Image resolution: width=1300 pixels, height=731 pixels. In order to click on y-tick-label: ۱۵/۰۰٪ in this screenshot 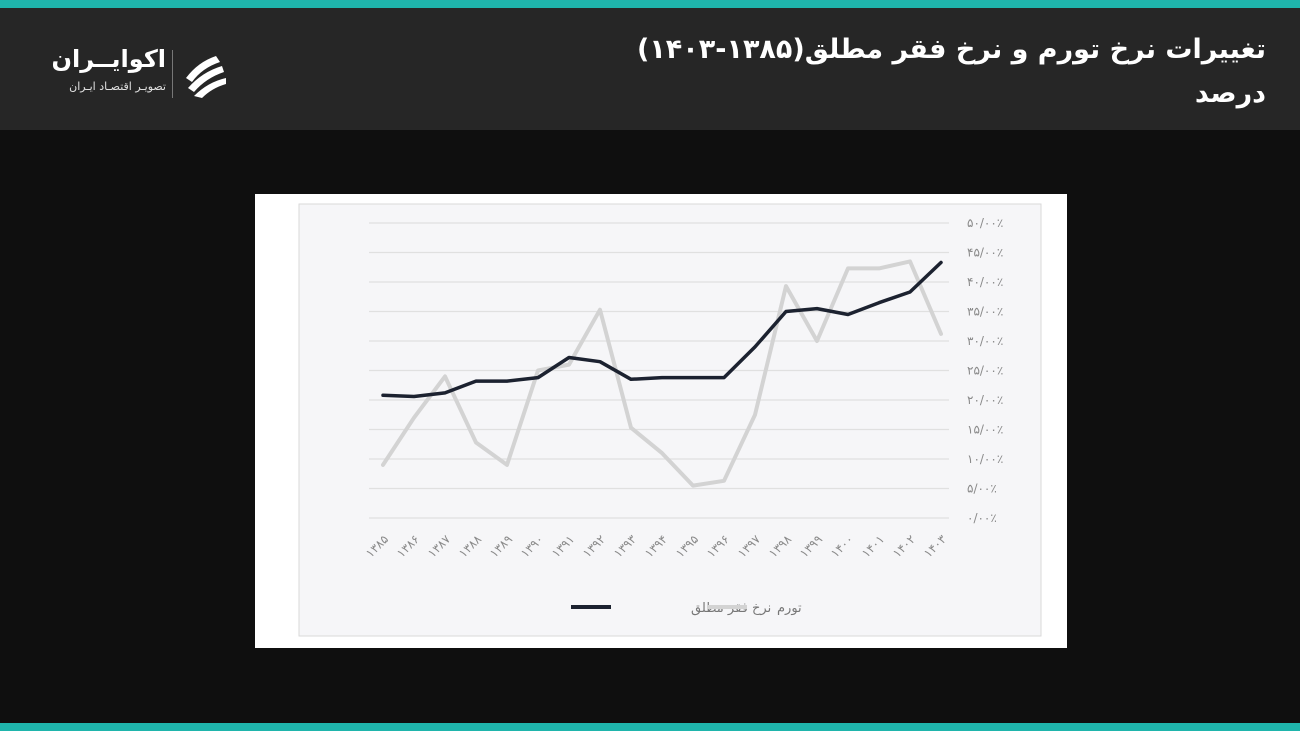, I will do `click(985, 430)`.